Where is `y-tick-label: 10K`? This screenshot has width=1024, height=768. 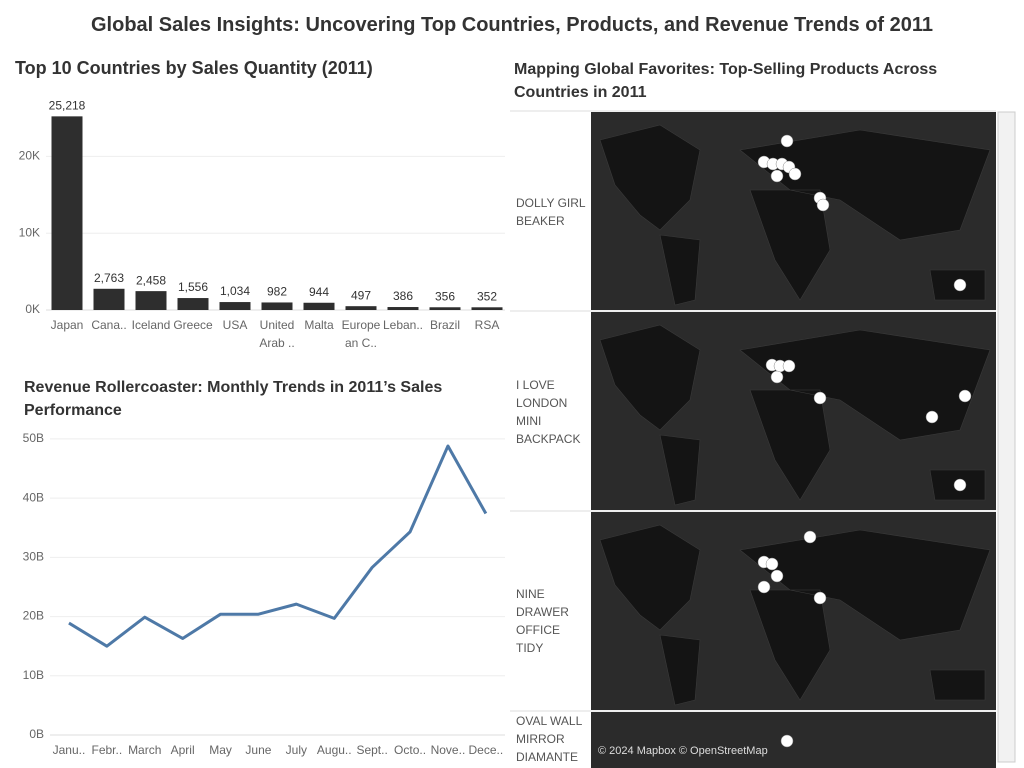
y-tick-label: 10K is located at coordinates (29, 232).